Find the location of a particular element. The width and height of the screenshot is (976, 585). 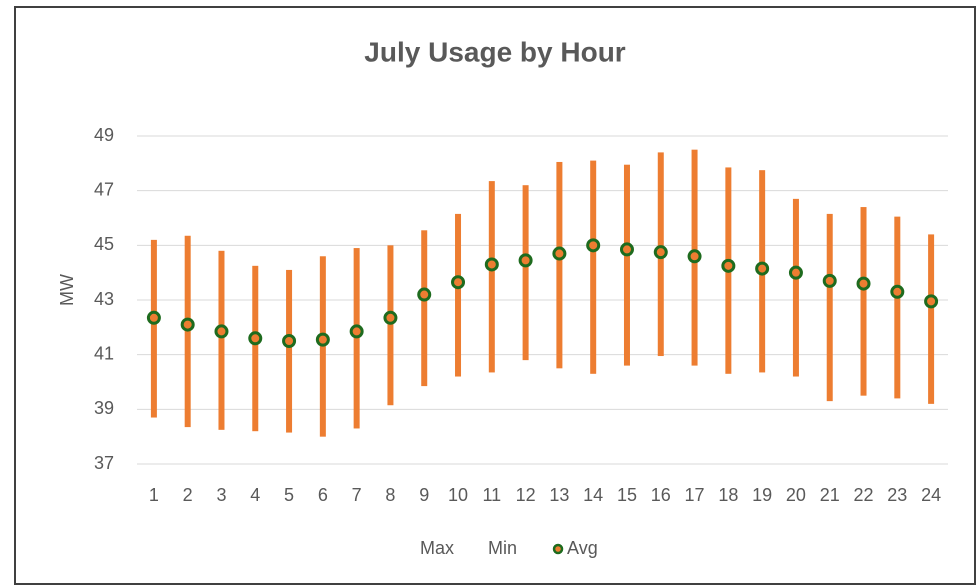

x-tick-label: 11 is located at coordinates (491, 495).